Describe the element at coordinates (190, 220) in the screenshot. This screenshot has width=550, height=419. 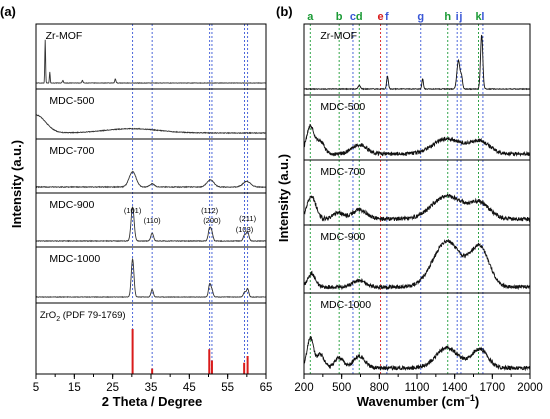
I see `peak-index-labels: (101)(110) (112)(200) (103) (211)` at that location.